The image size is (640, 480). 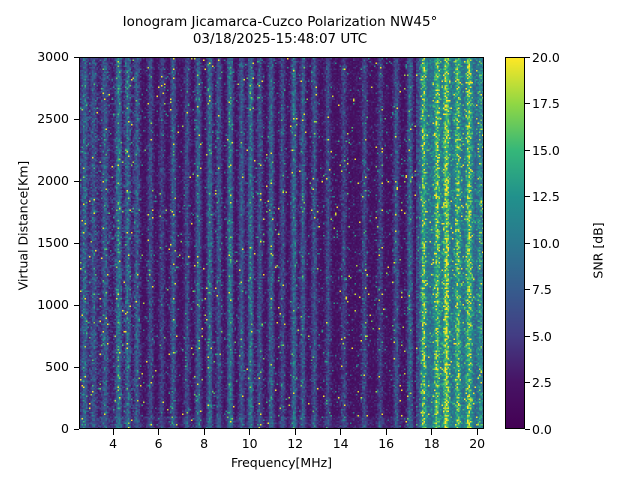 I want to click on colorbar-tick-label: 15.0, so click(x=546, y=150).